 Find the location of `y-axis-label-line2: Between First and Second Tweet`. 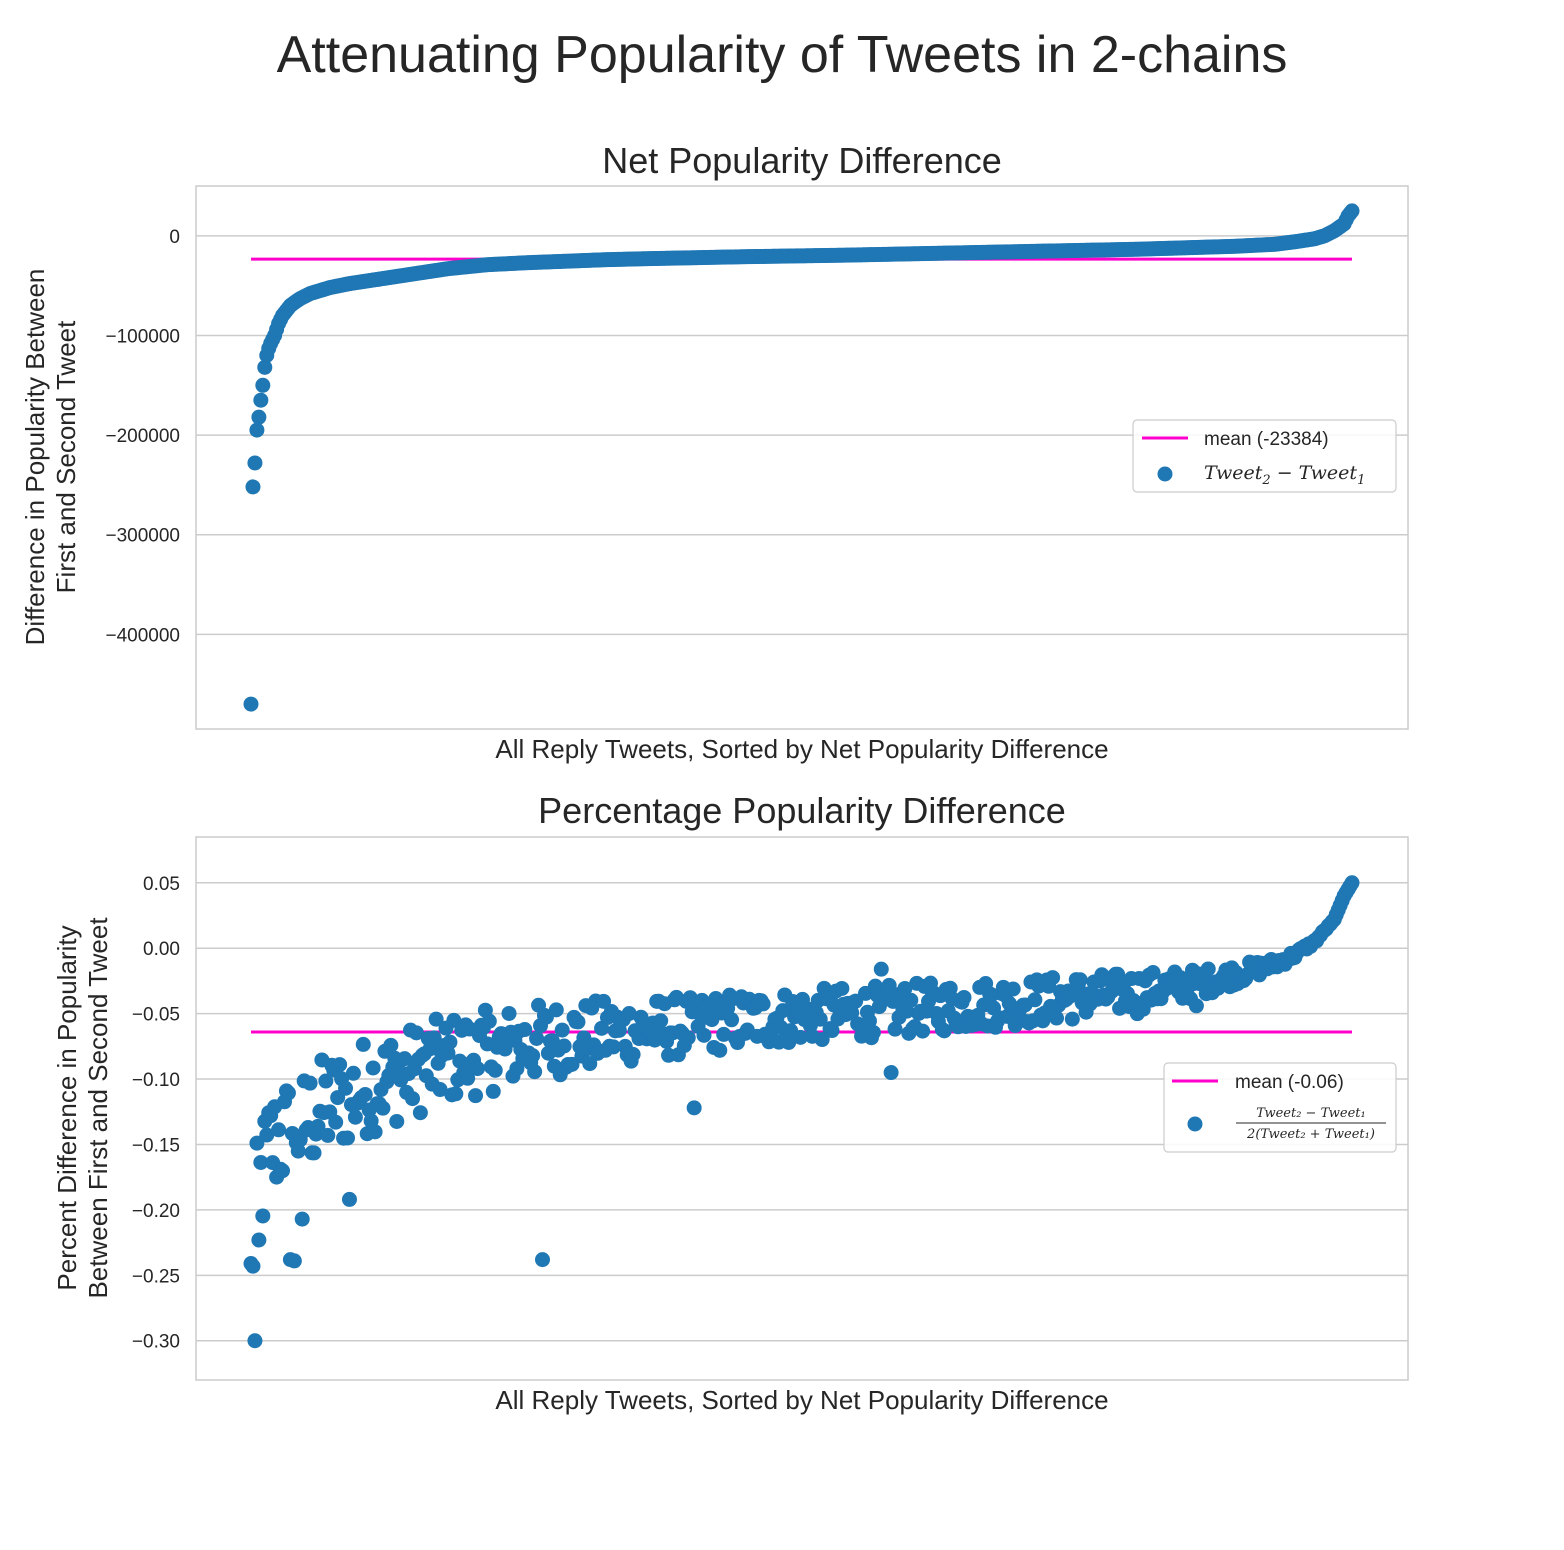

y-axis-label-line2: Between First and Second Tweet is located at coordinates (98, 1108).